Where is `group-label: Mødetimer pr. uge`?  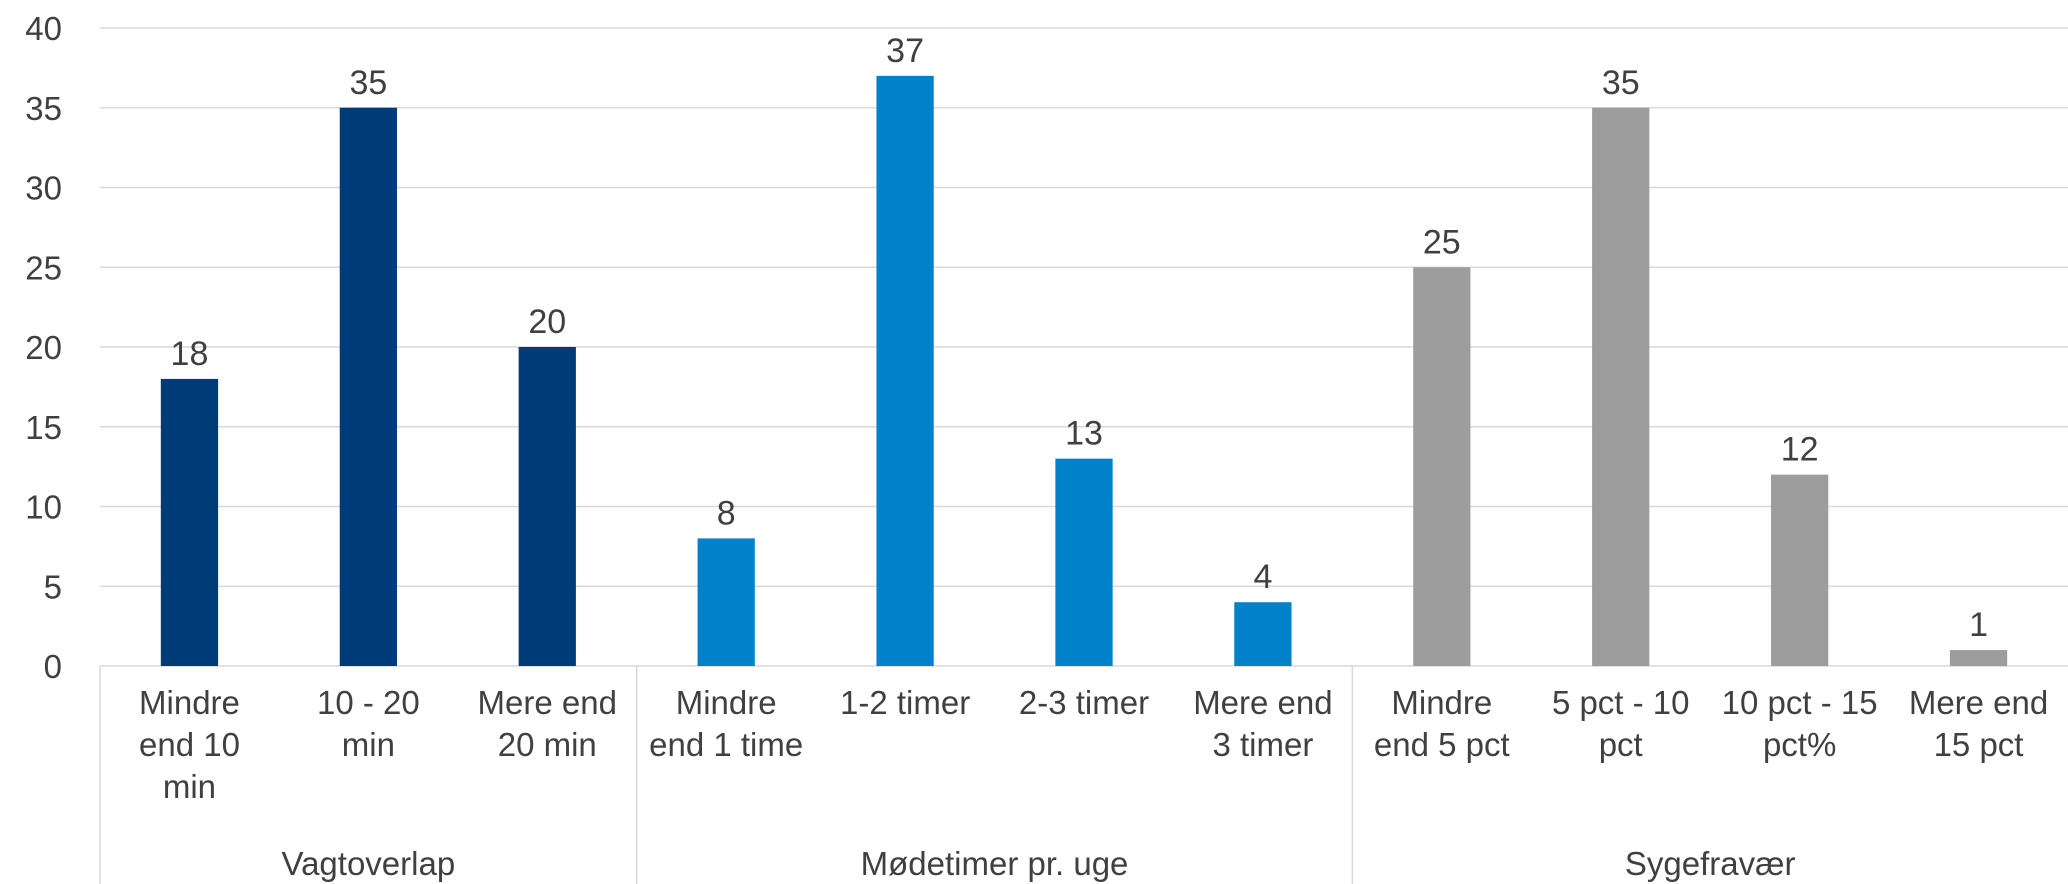
group-label: Mødetimer pr. uge is located at coordinates (995, 863).